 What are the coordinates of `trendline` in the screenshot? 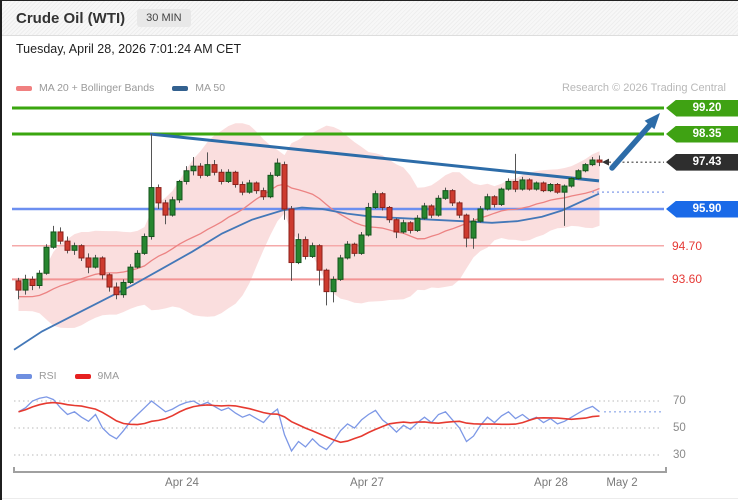 It's located at (374, 157).